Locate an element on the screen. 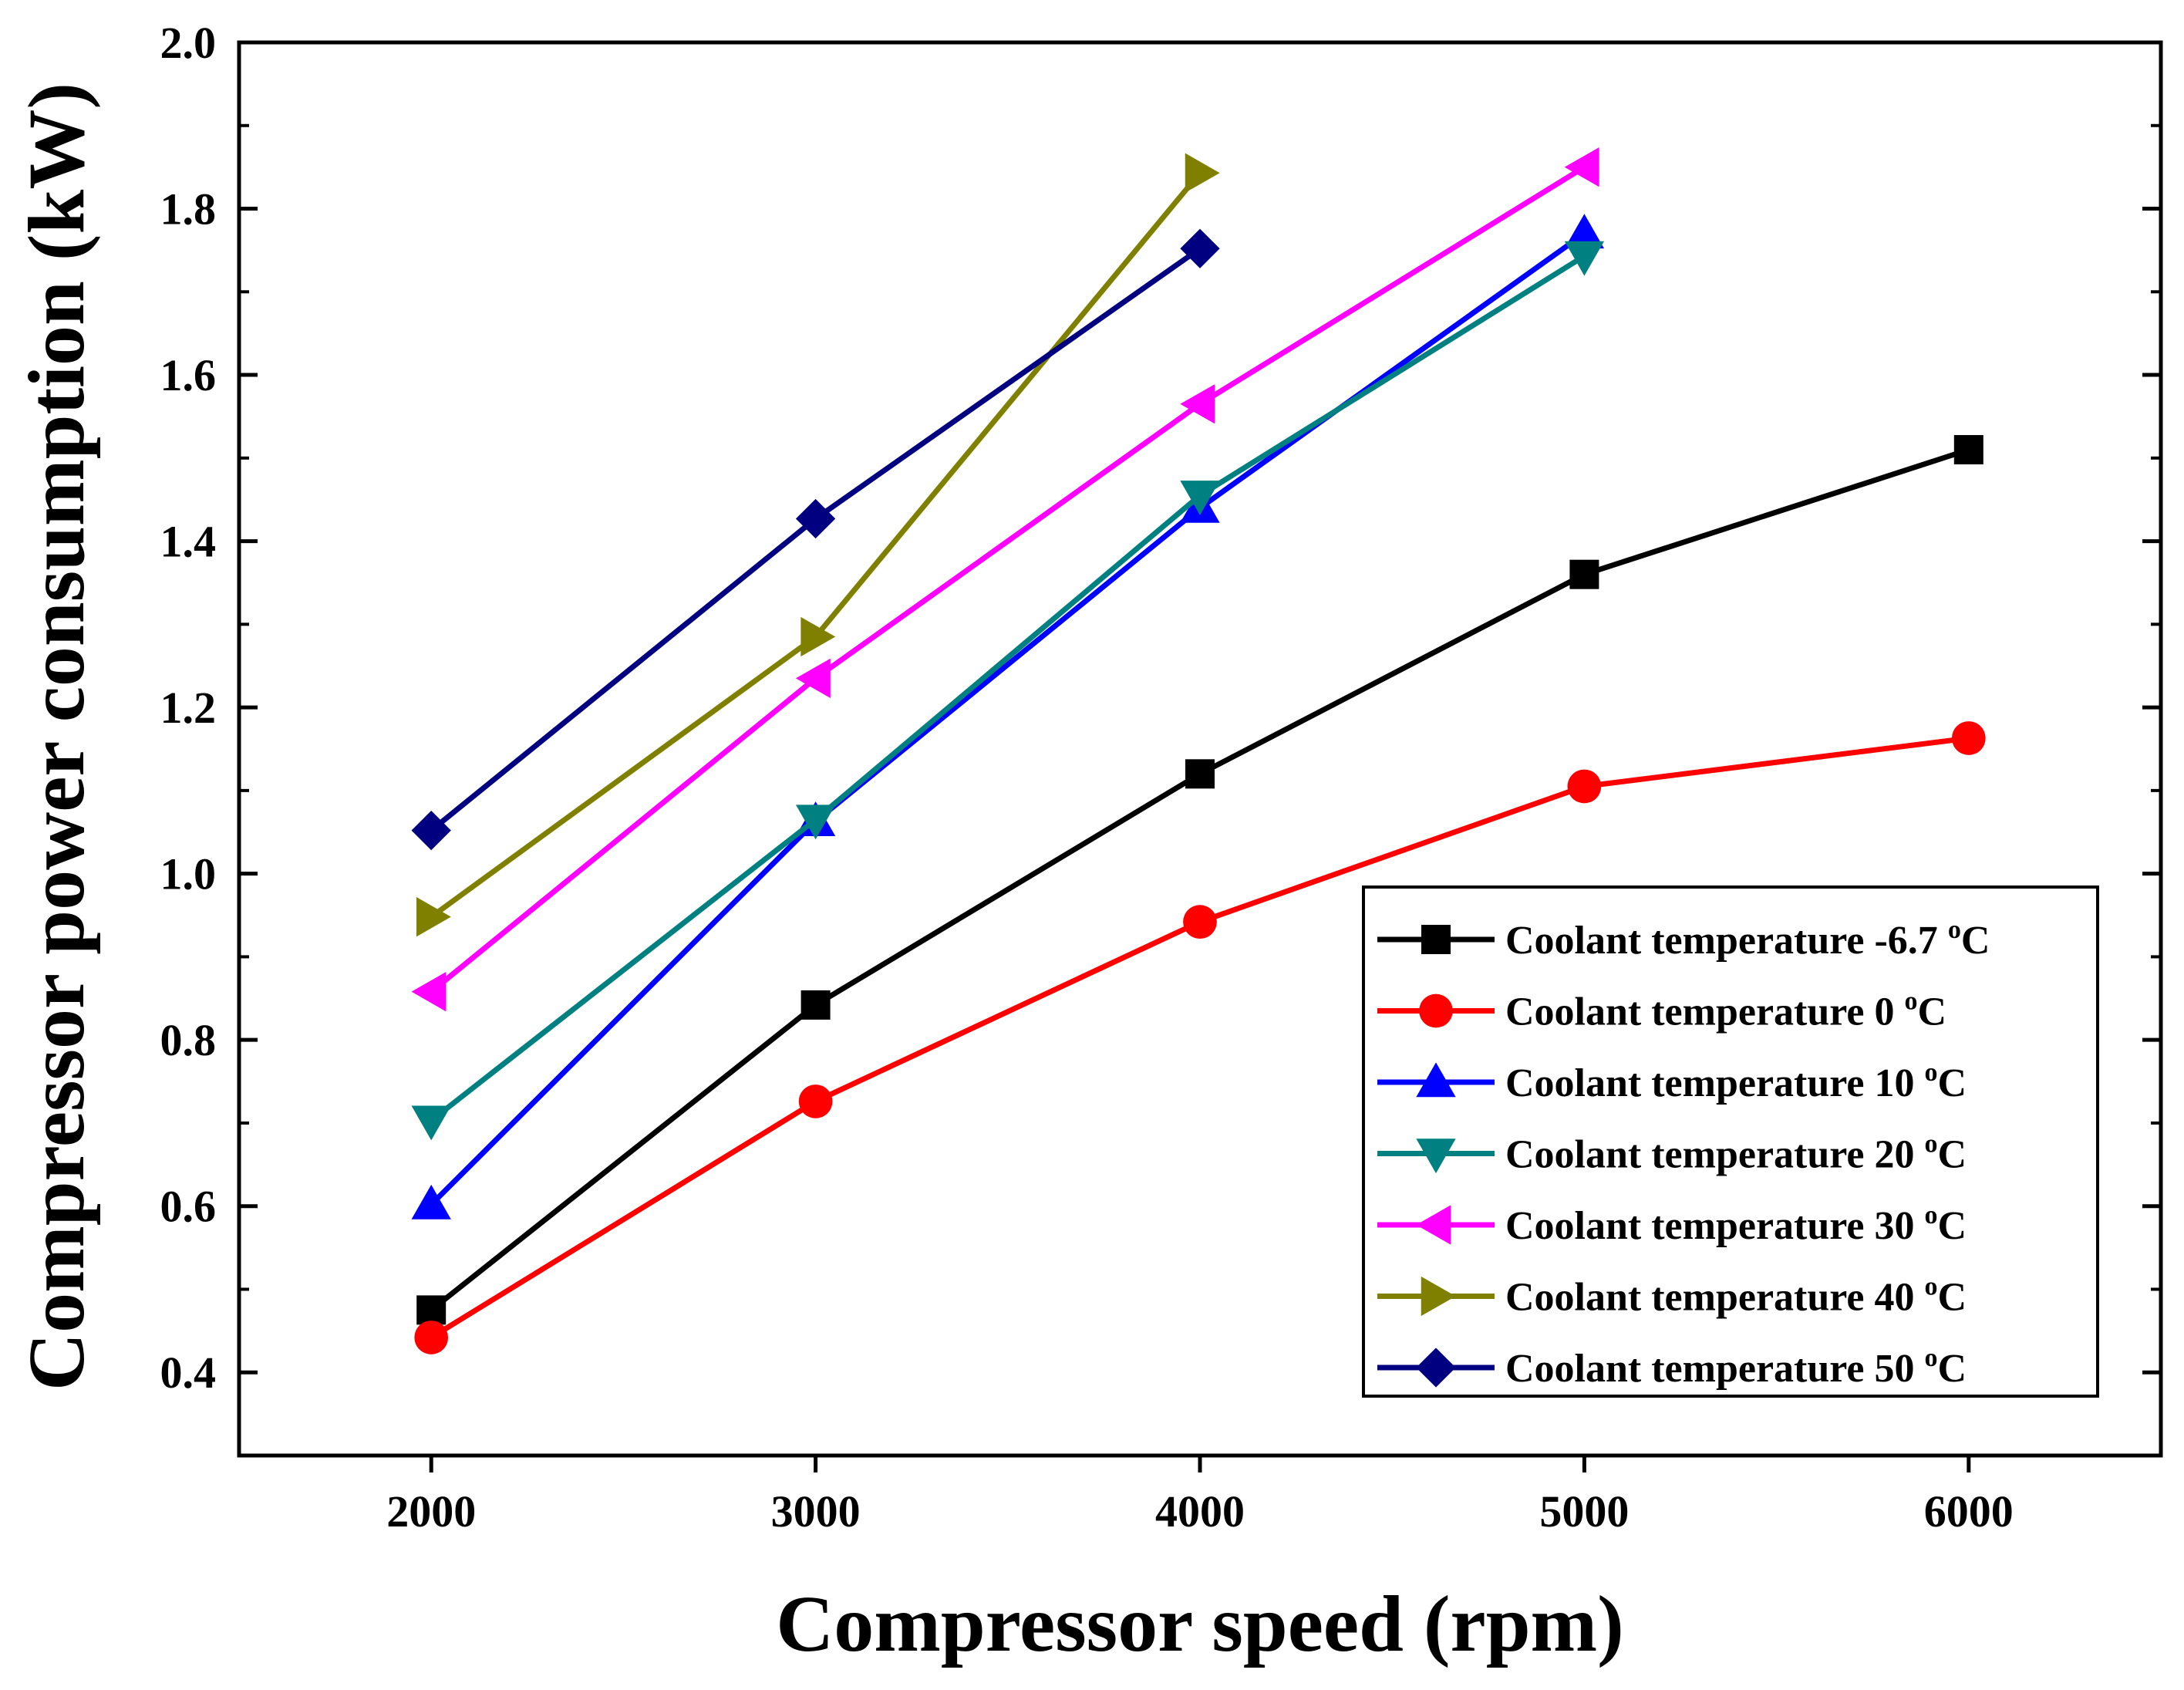  y-tick-label: 0.4 is located at coordinates (189, 1373).